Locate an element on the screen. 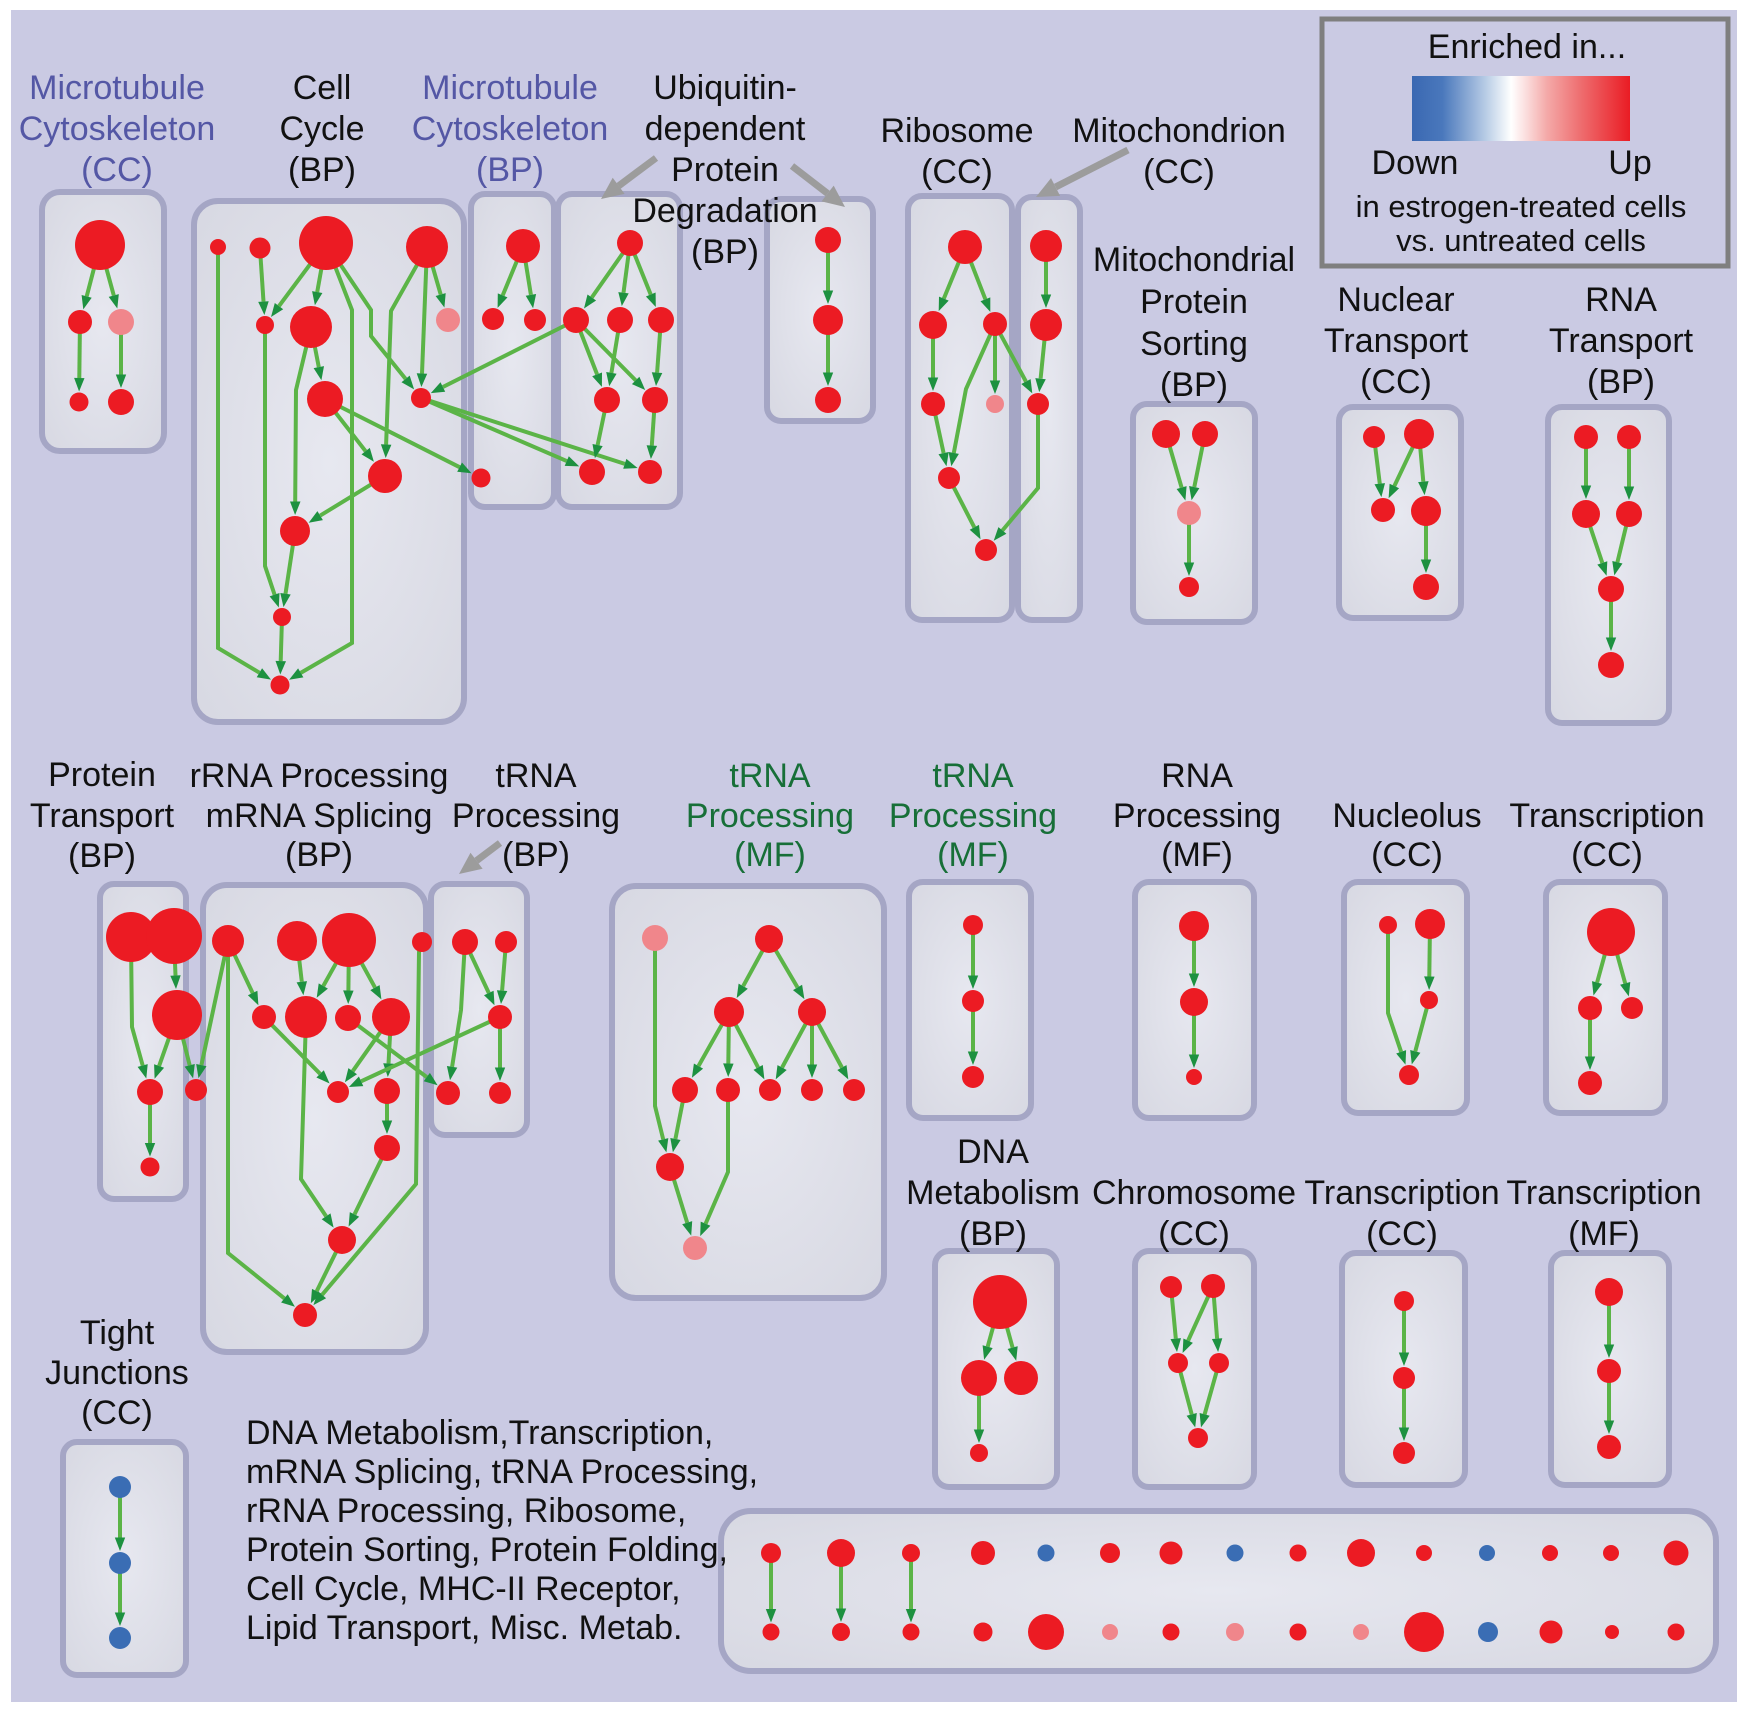 The height and width of the screenshot is (1715, 1750). svg-text: Down is located at coordinates (1415, 163).